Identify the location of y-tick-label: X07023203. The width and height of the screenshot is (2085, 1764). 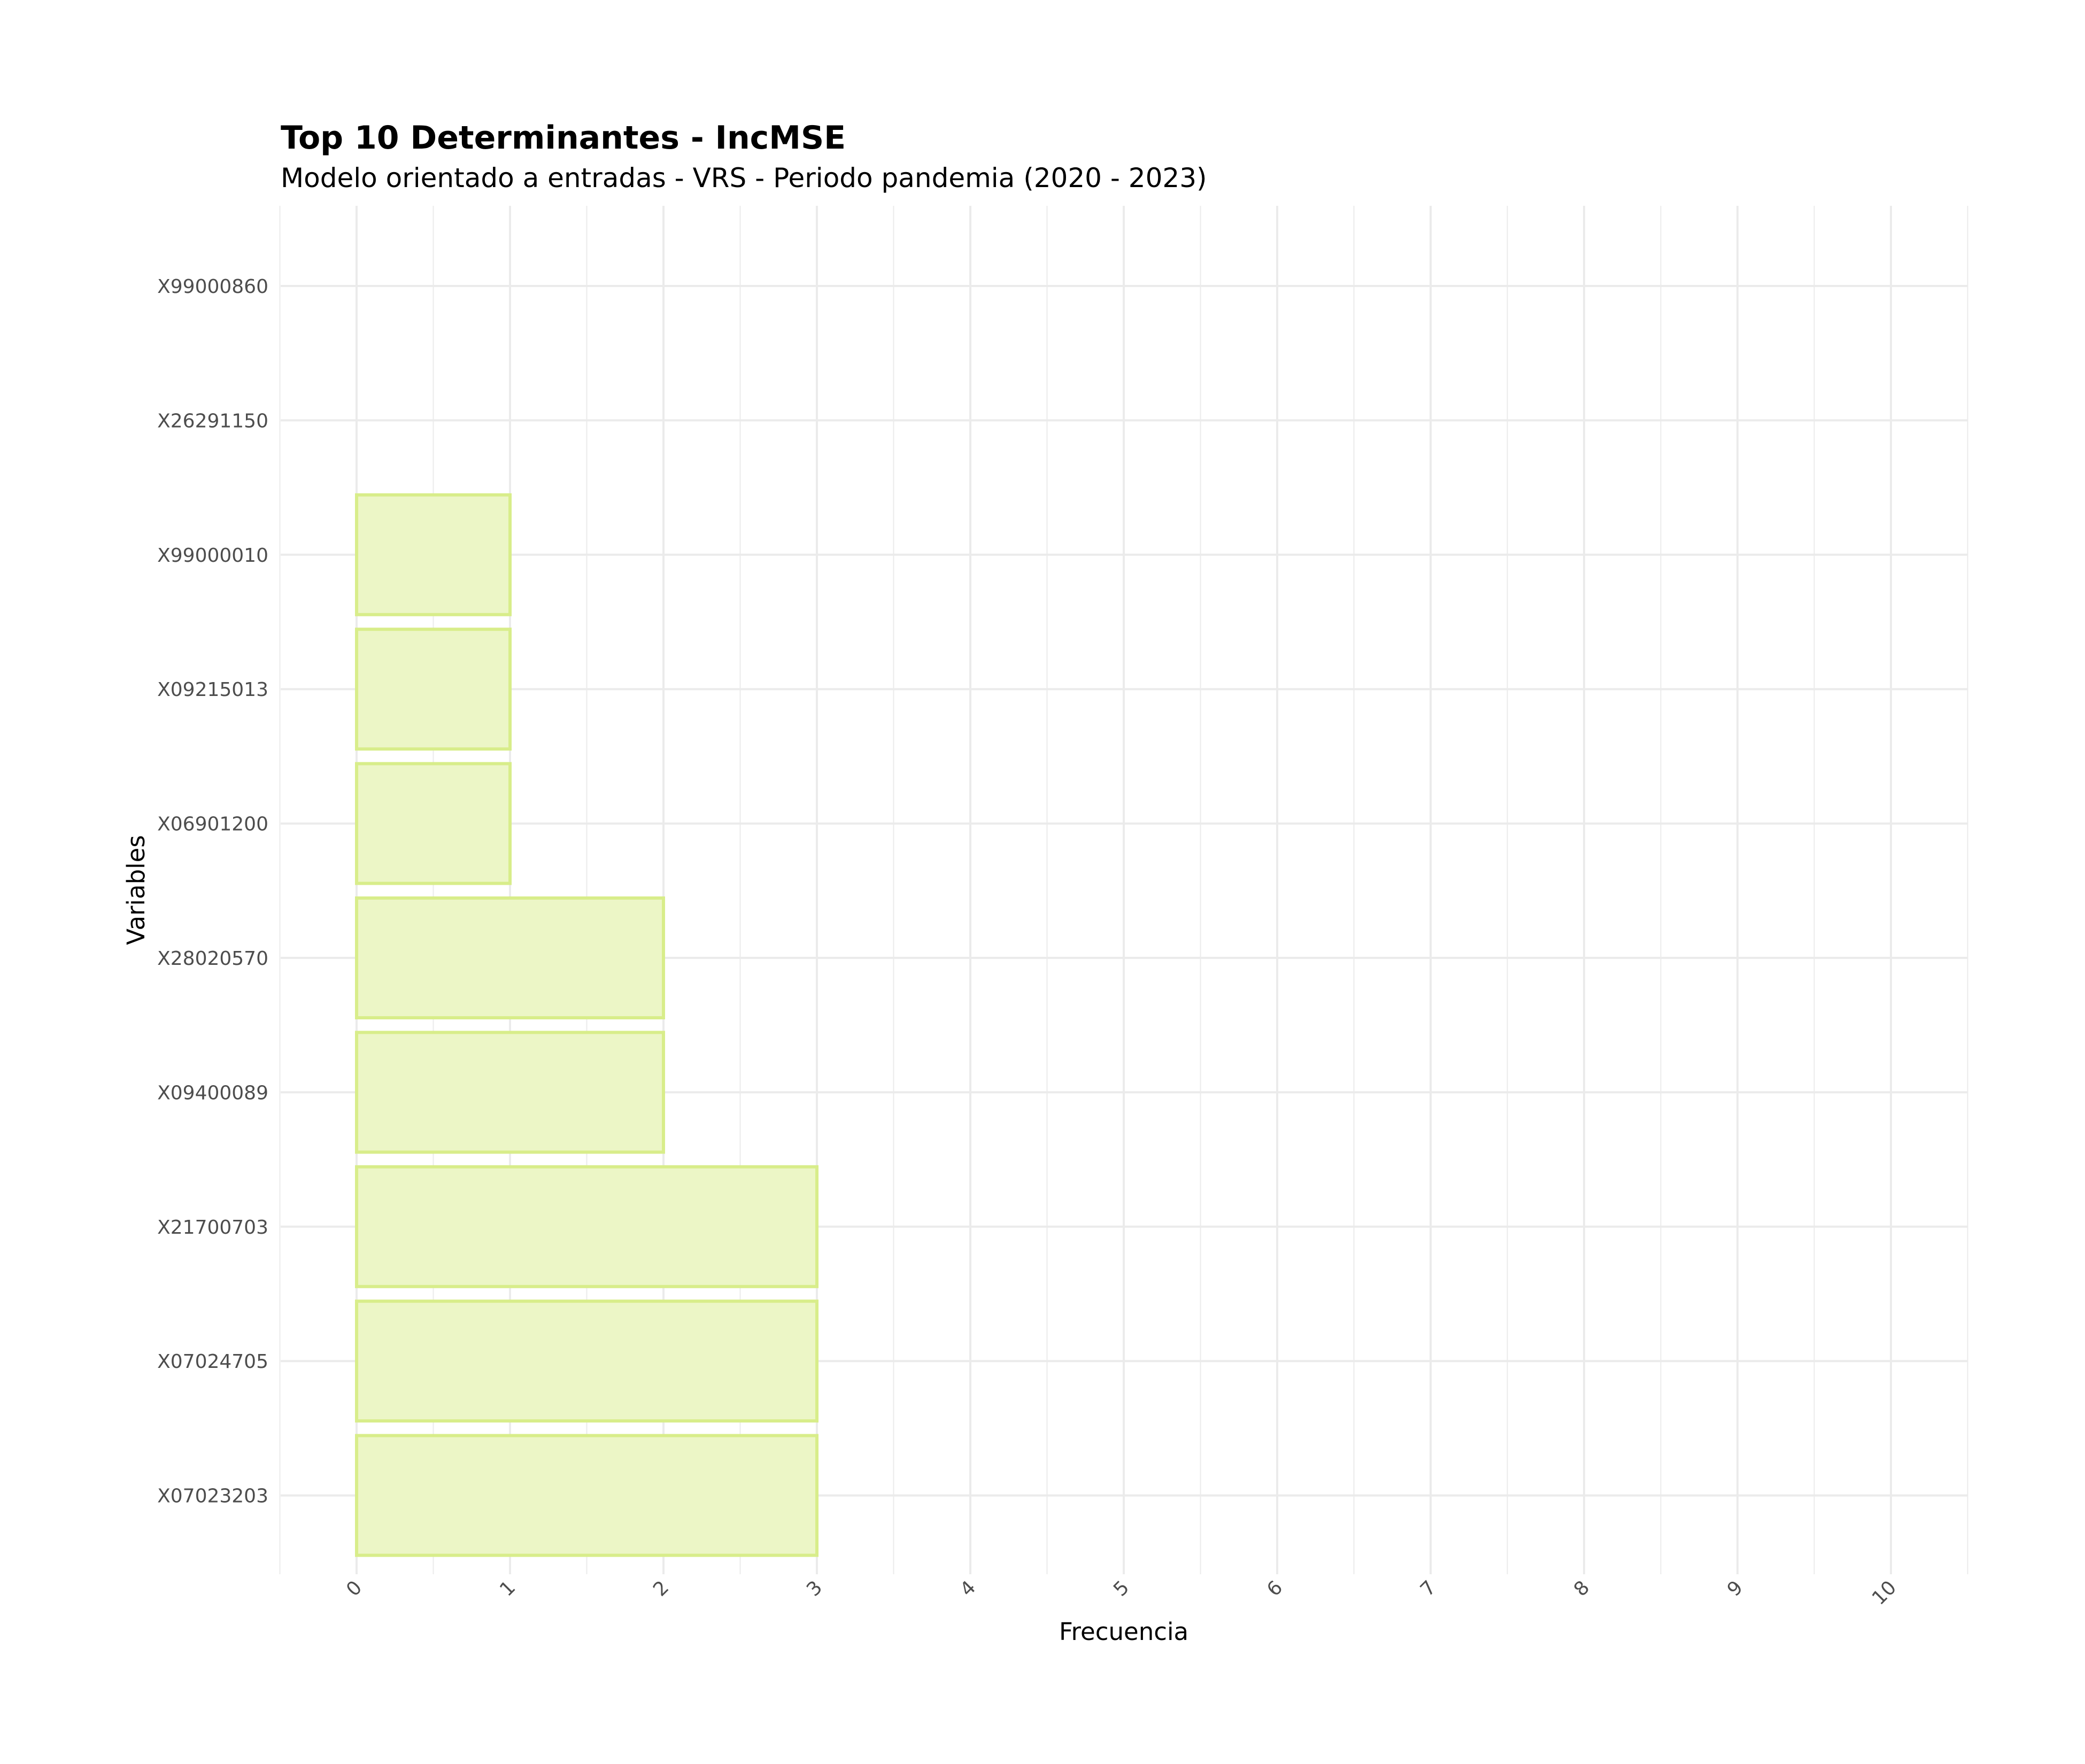
(212, 1496).